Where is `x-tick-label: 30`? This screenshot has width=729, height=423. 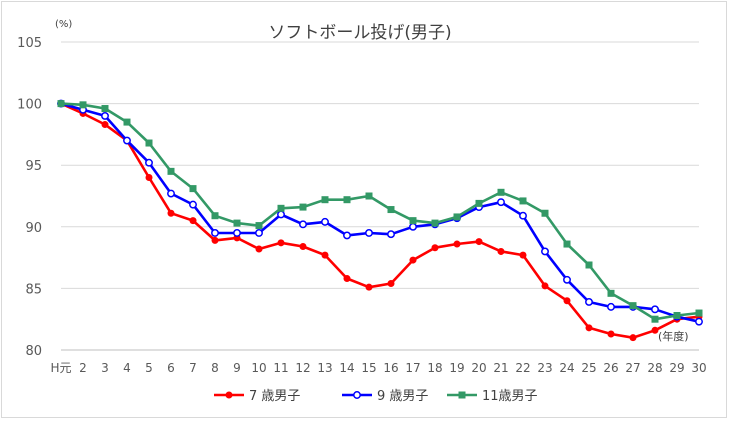
x-tick-label: 30 is located at coordinates (698, 368).